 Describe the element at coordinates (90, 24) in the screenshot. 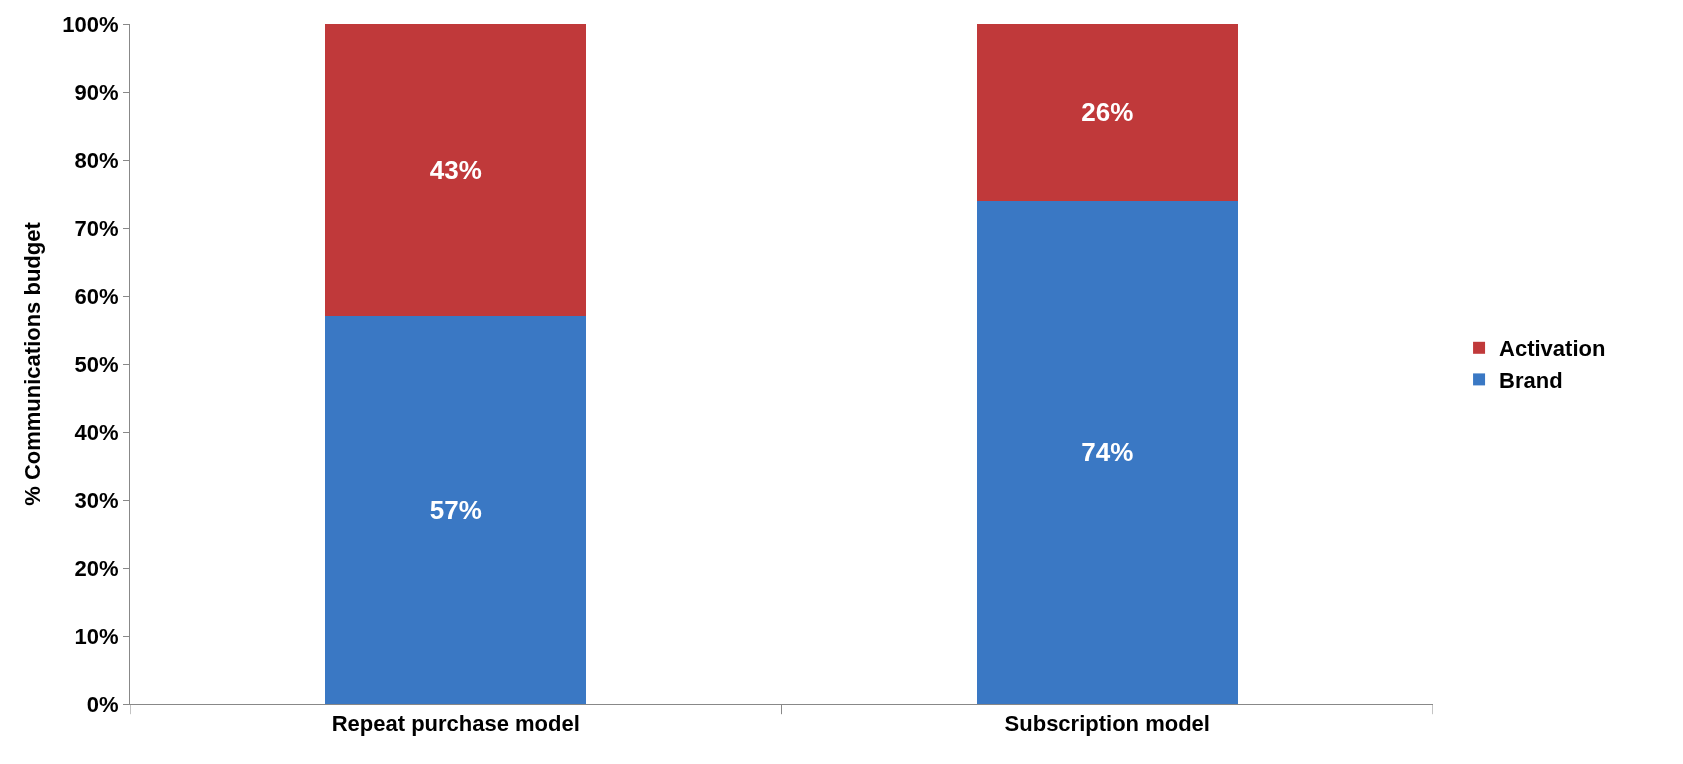

I see `y-tick-label: 100%` at that location.